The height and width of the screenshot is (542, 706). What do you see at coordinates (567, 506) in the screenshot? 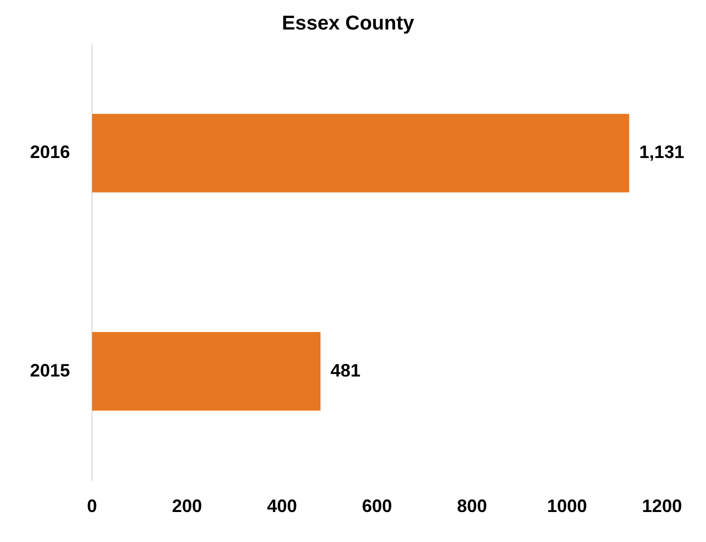
I see `x-tick-label: 1000` at bounding box center [567, 506].